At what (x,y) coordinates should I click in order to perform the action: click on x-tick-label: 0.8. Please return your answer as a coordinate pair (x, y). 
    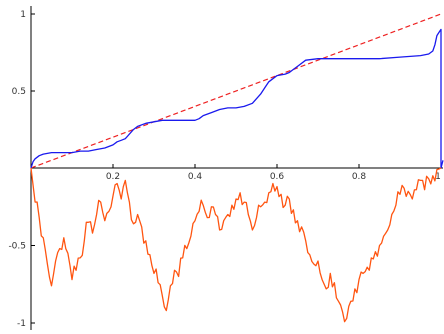
    Looking at the image, I should click on (359, 177).